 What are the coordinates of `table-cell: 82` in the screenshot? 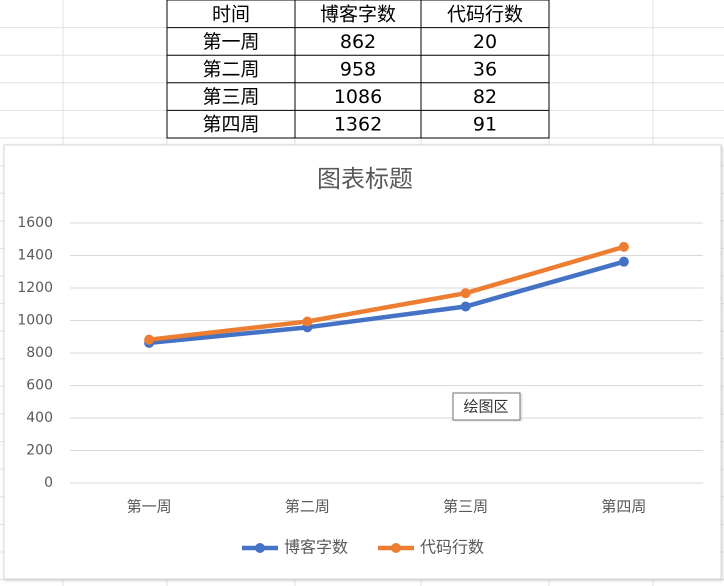 It's located at (485, 97).